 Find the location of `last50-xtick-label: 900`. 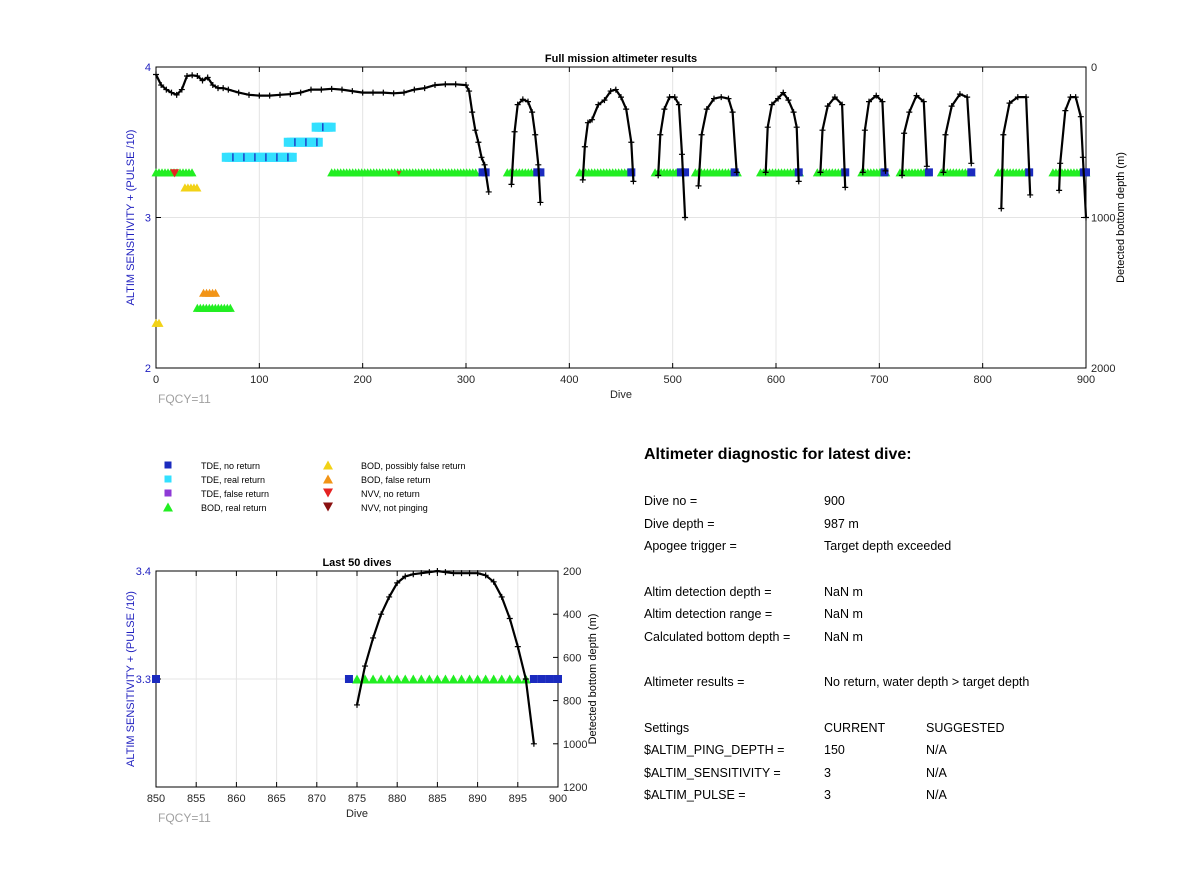

last50-xtick-label: 900 is located at coordinates (558, 799).